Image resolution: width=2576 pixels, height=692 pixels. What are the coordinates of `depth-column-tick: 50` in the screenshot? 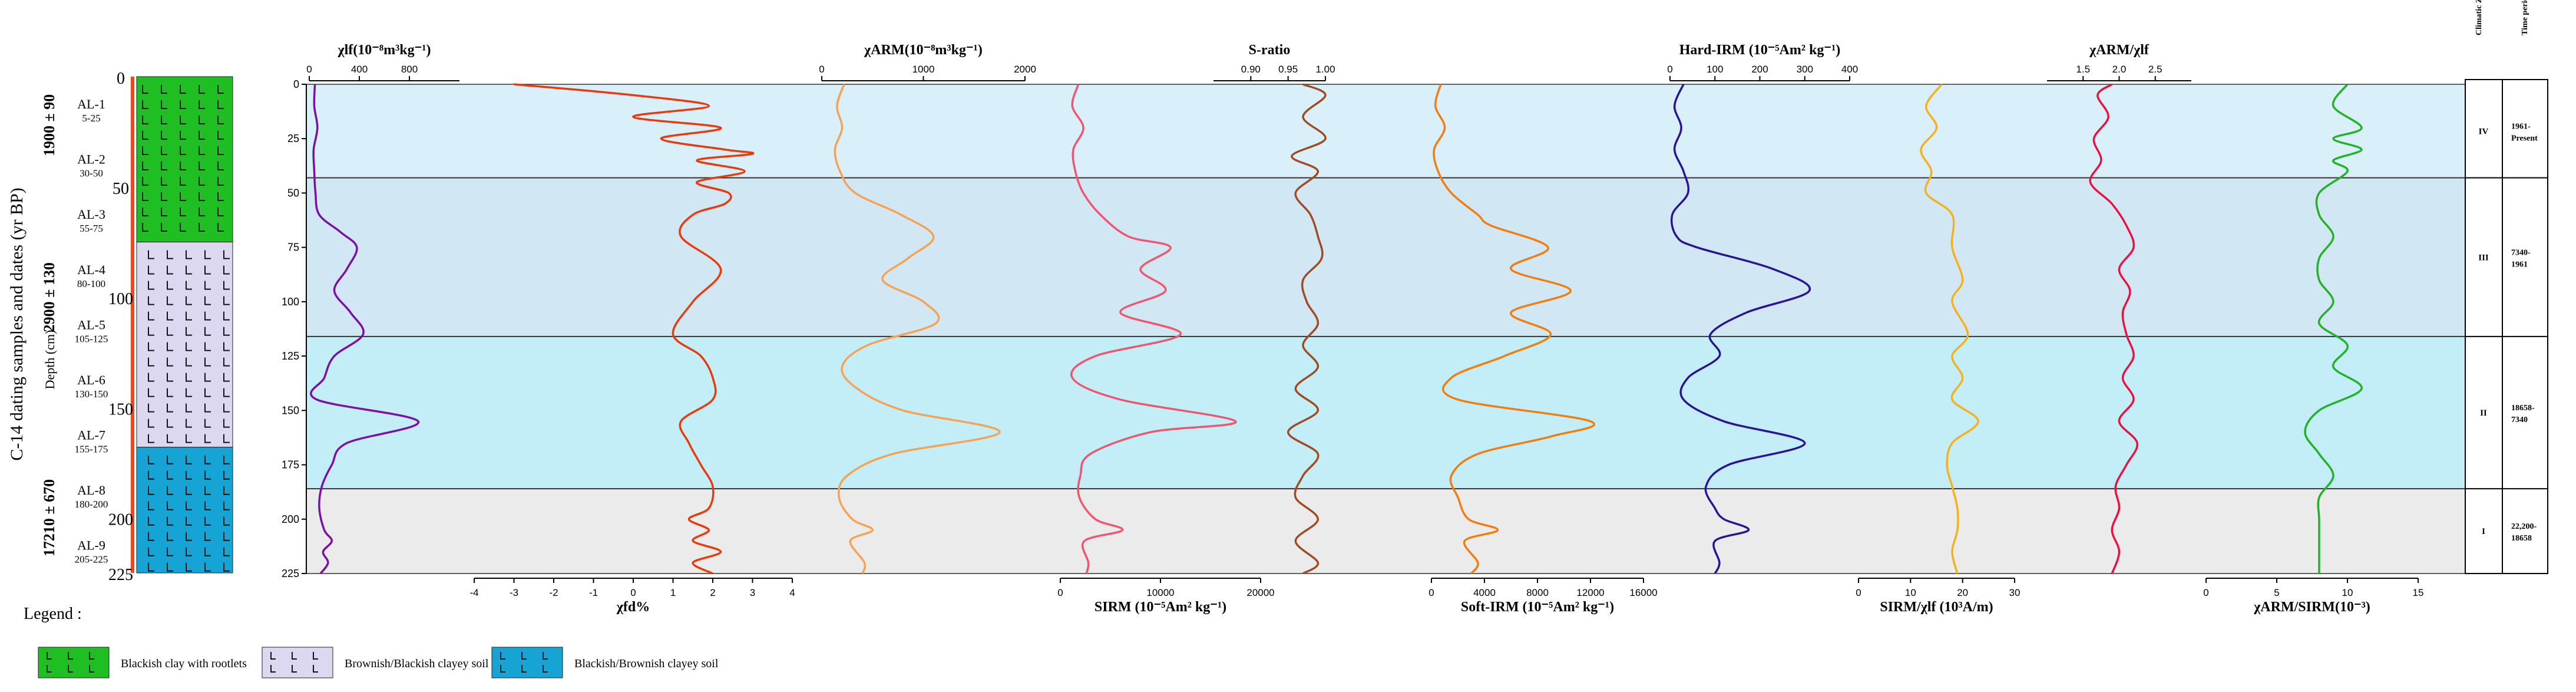 It's located at (121, 189).